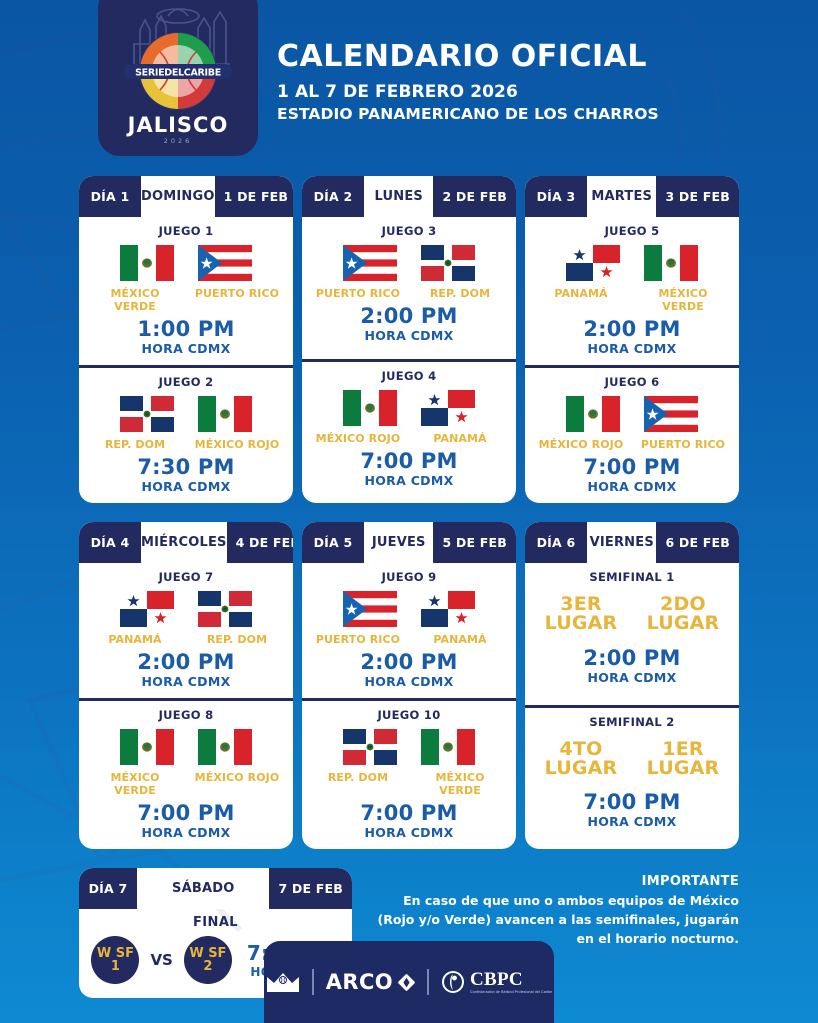 The width and height of the screenshot is (818, 1023). Describe the element at coordinates (186, 382) in the screenshot. I see `game-label: JUEGO 2` at that location.